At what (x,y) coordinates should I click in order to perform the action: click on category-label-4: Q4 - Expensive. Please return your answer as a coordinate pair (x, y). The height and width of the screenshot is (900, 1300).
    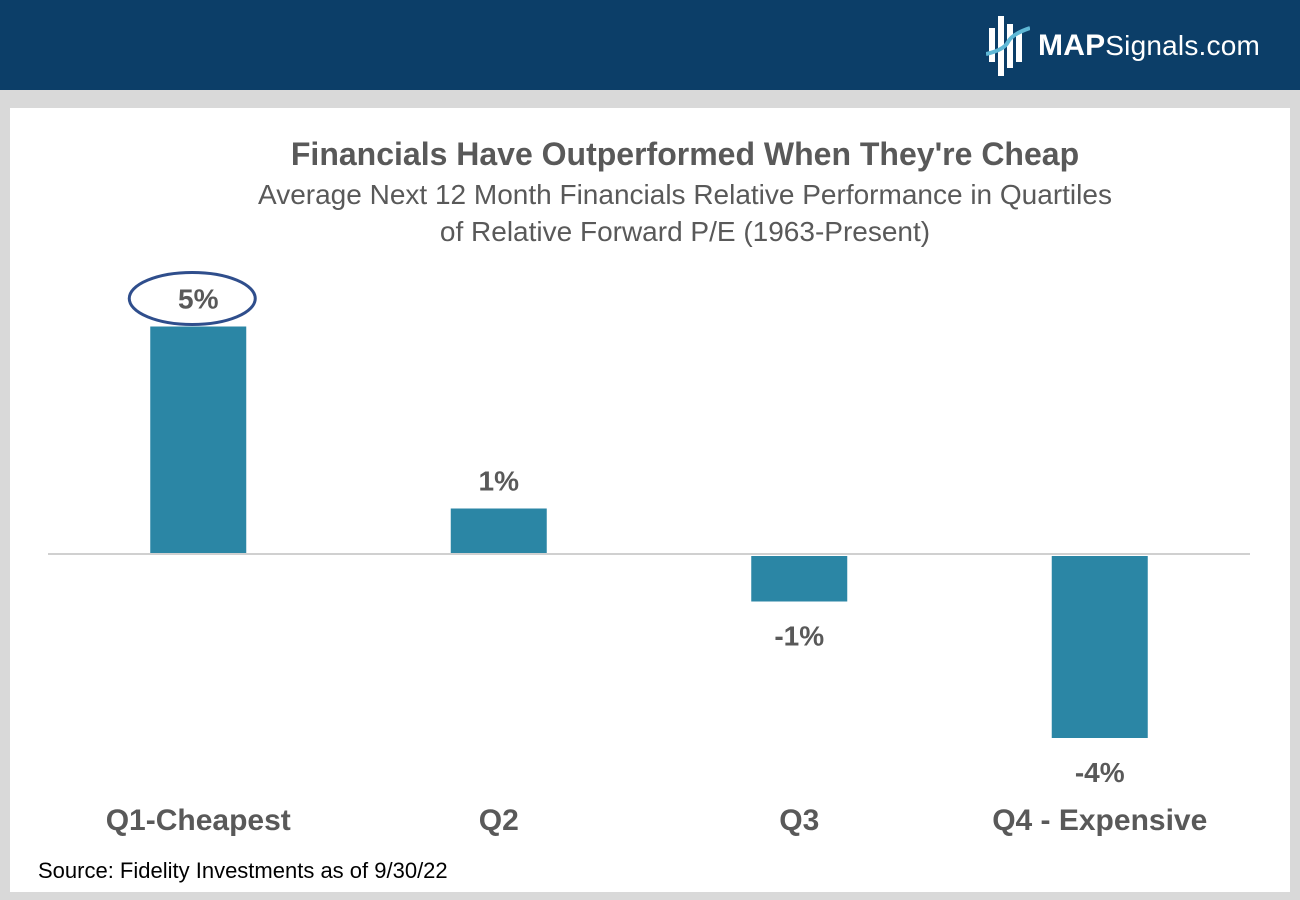
    Looking at the image, I should click on (1099, 820).